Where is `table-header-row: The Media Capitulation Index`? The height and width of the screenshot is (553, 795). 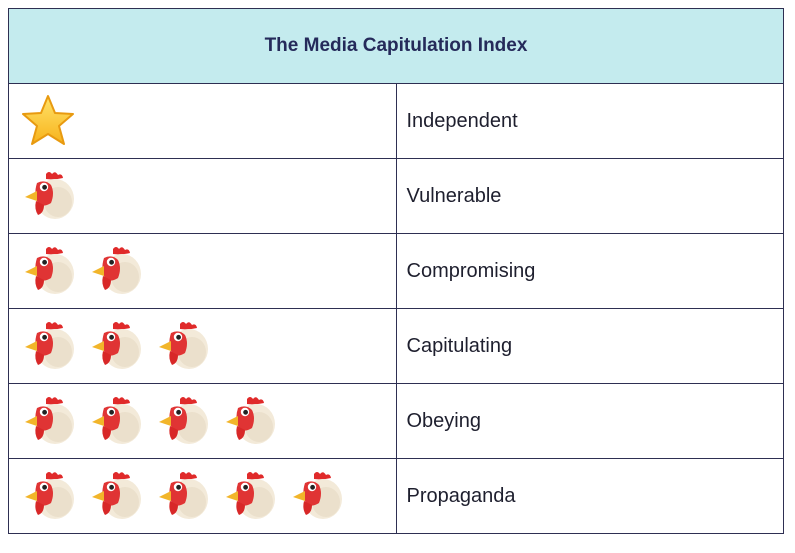
table-header-row: The Media Capitulation Index is located at coordinates (396, 46).